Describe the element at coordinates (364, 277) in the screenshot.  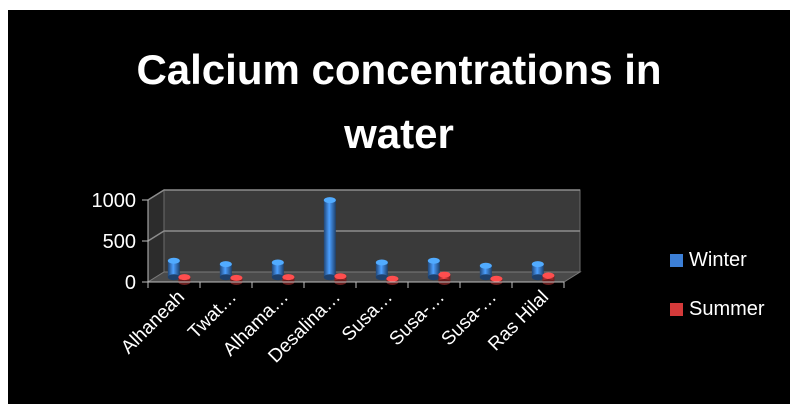
I see `floor` at that location.